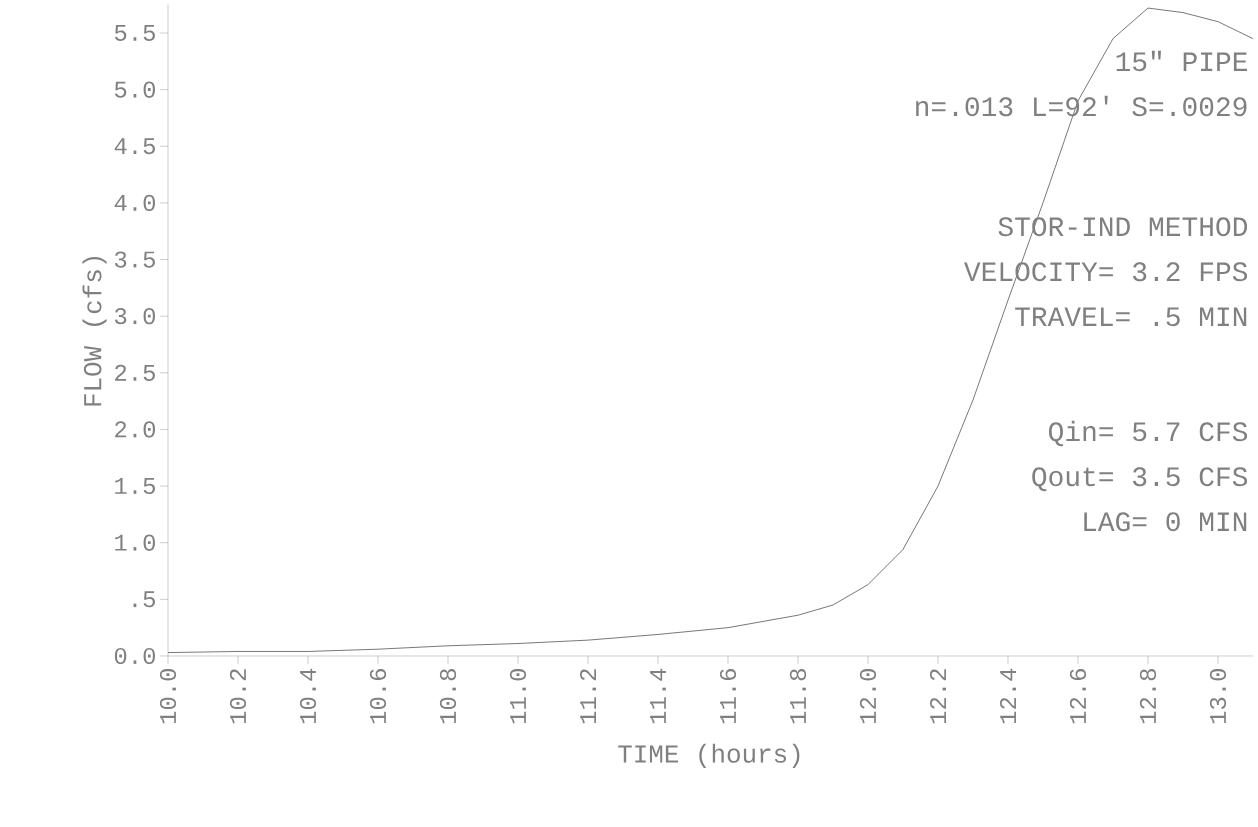 Image resolution: width=1258 pixels, height=827 pixels. I want to click on x-tick-label: 12.2, so click(938, 696).